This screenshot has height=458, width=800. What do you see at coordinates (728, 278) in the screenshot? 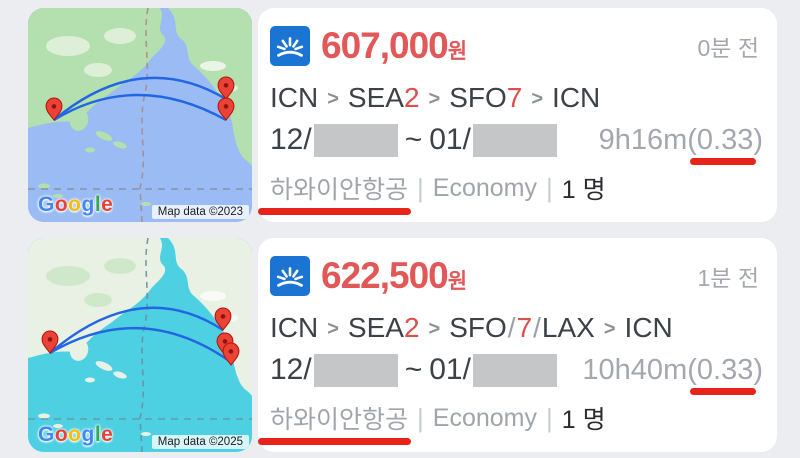
I see `posted-time: 1분 전` at bounding box center [728, 278].